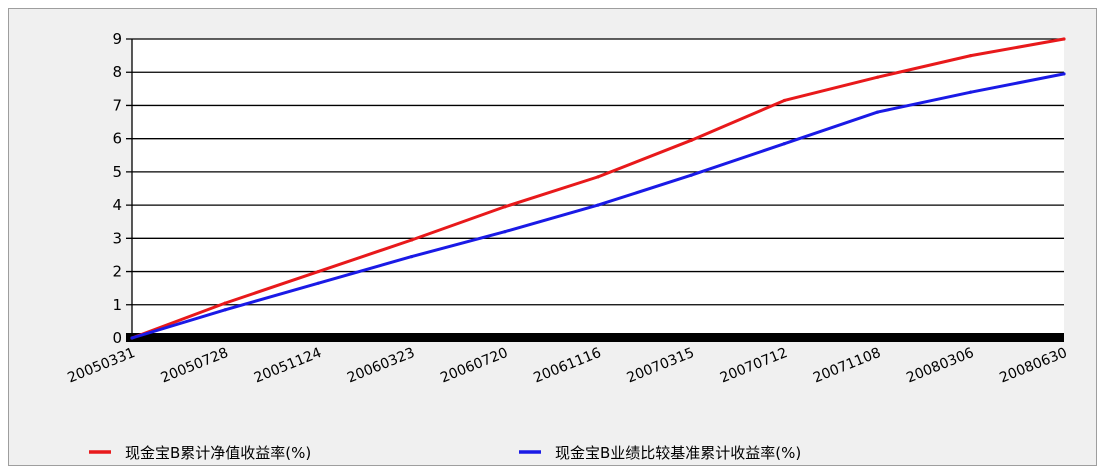 Image resolution: width=1105 pixels, height=467 pixels. I want to click on x-tick-label: 20050728, so click(195, 366).